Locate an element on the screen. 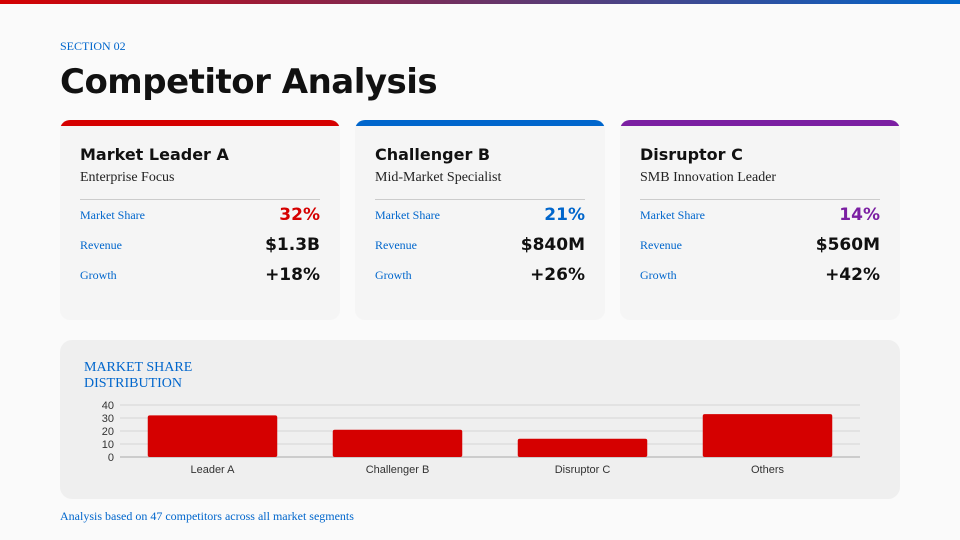  competitor-name: Market Leader A is located at coordinates (154, 154).